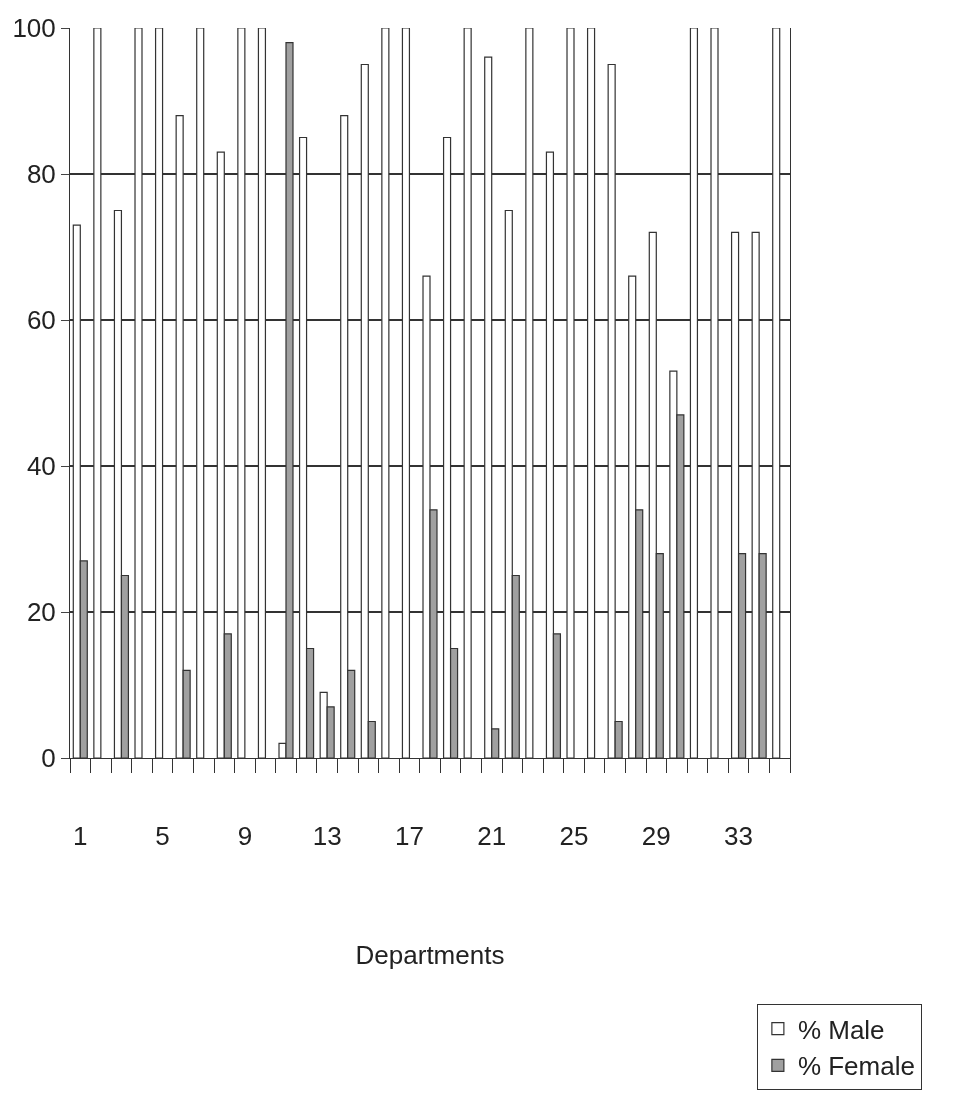 The image size is (962, 1105). What do you see at coordinates (34, 28) in the screenshot?
I see `y-tick-label: 100` at bounding box center [34, 28].